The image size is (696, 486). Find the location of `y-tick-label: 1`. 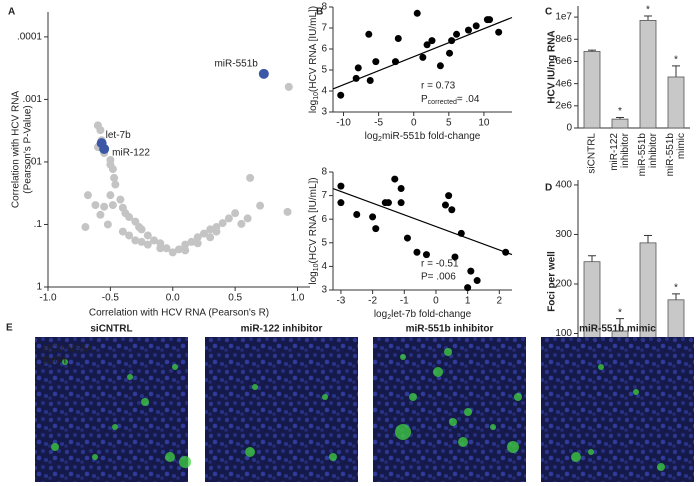

y-tick-label: 1 is located at coordinates (39, 287).